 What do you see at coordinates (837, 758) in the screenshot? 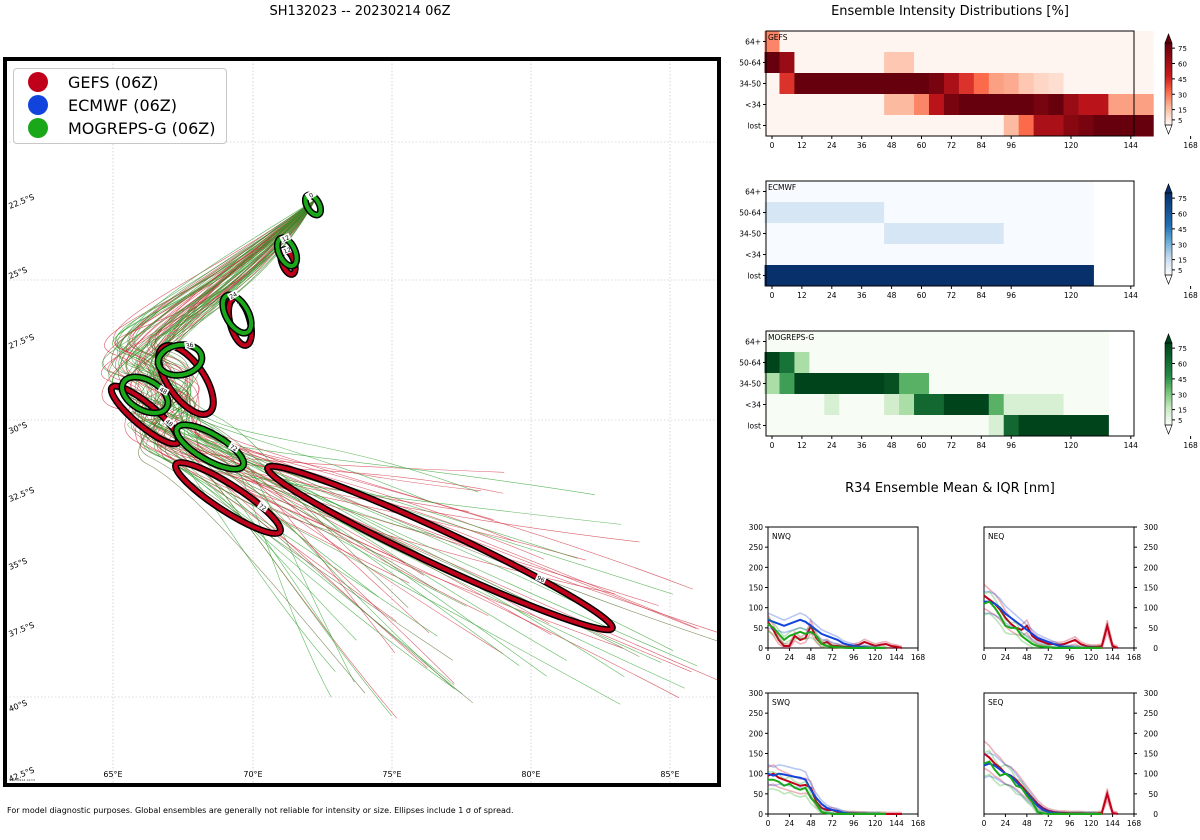
I see `r34-panel-swq: 0 50 100 150 200 250 300 0 24 48 72 96 120 144 168 SWQ` at bounding box center [837, 758].